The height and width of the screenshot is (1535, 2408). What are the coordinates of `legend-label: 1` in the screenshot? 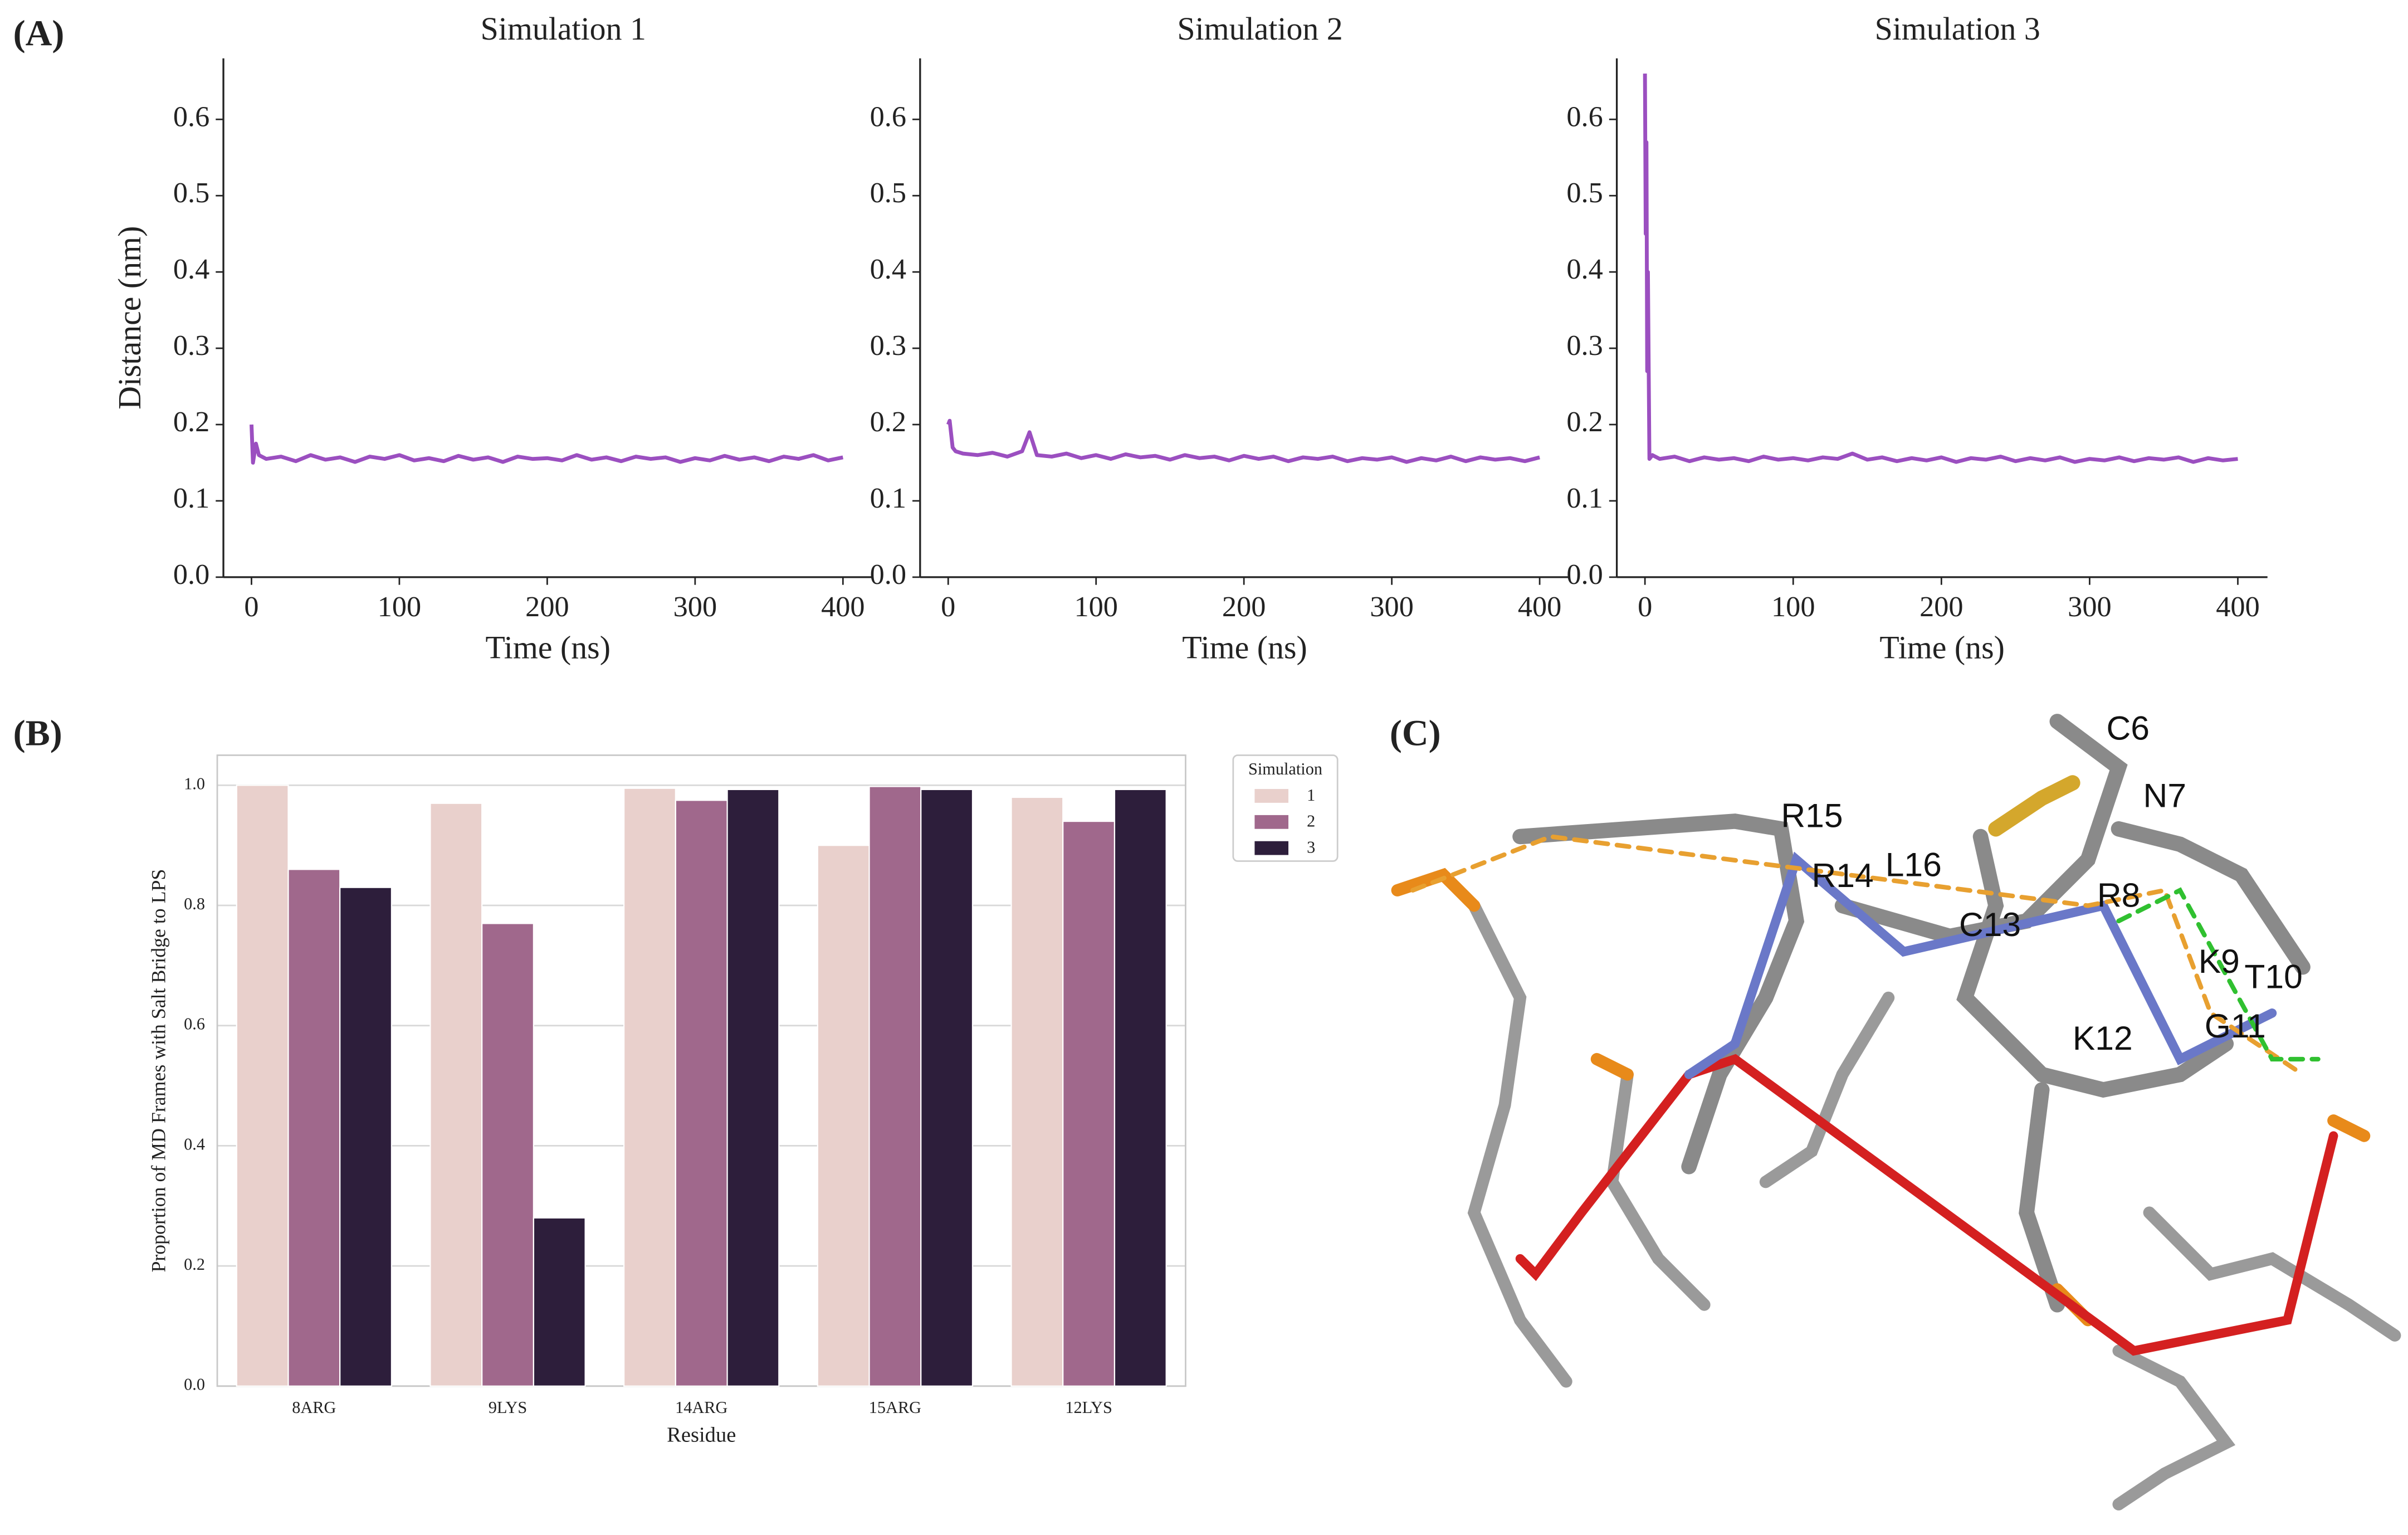 It's located at (1311, 795).